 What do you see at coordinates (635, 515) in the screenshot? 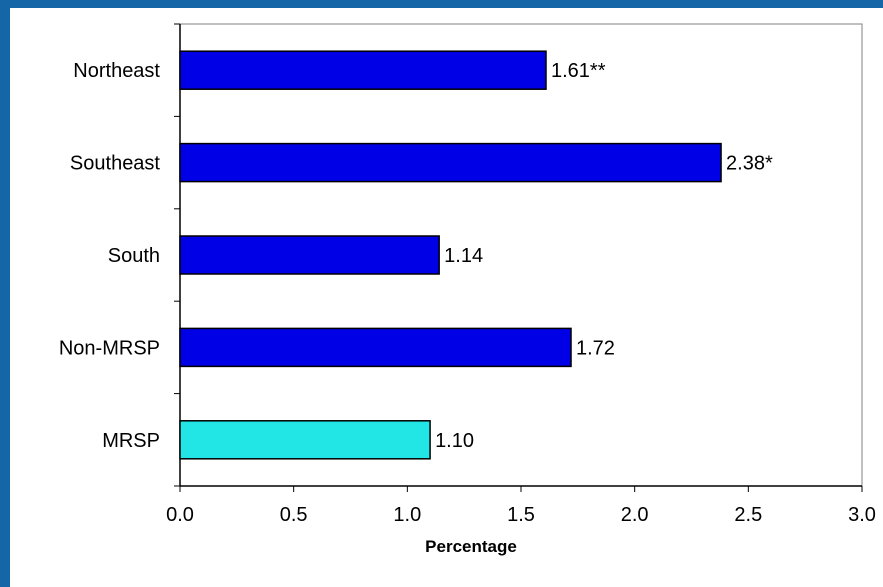
I see `x-tick-label: 2.0` at bounding box center [635, 515].